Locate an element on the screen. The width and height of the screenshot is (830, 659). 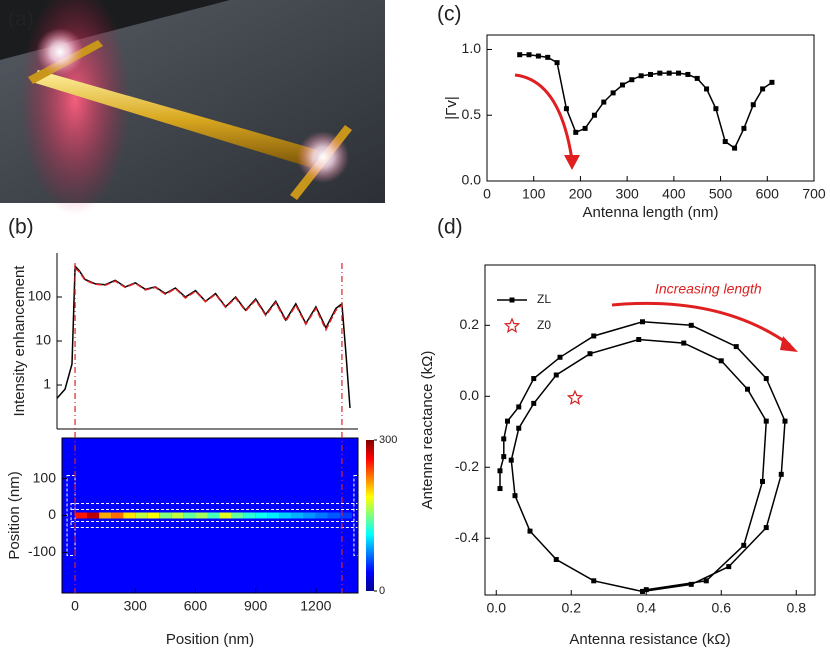
y-tick-label: 10 is located at coordinates (43, 340).